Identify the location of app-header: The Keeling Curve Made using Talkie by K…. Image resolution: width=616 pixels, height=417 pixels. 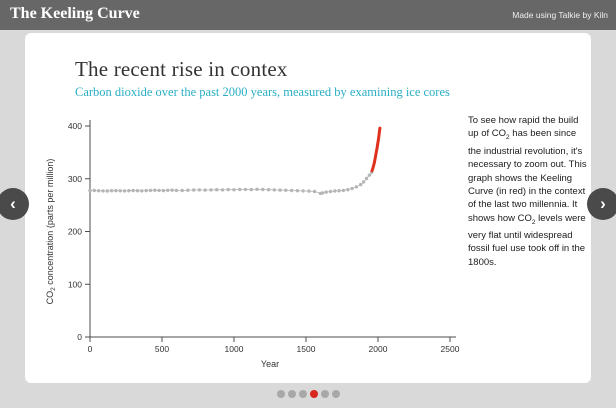
(308, 15).